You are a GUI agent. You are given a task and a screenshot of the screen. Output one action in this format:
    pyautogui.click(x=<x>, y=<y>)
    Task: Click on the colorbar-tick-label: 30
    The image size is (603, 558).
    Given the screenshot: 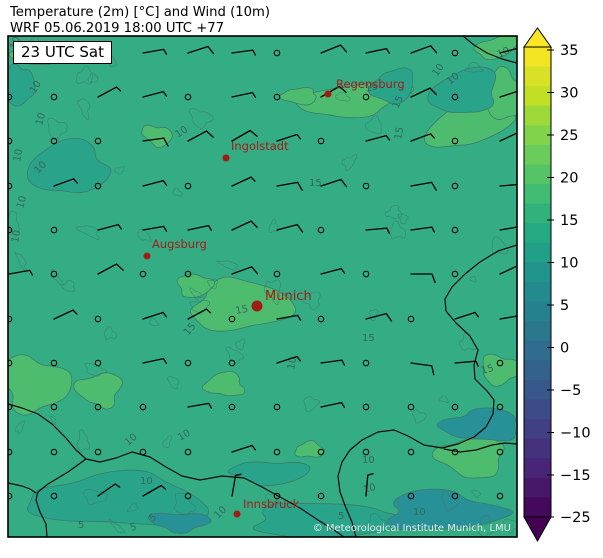 What is the action you would take?
    pyautogui.click(x=569, y=94)
    